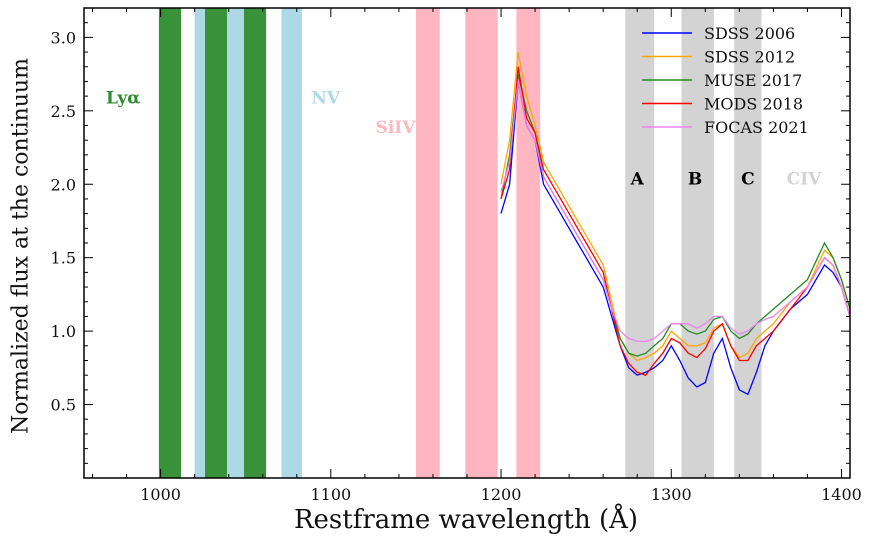 The width and height of the screenshot is (871, 545). What do you see at coordinates (63, 258) in the screenshot?
I see `y-tick-label: 1.5` at bounding box center [63, 258].